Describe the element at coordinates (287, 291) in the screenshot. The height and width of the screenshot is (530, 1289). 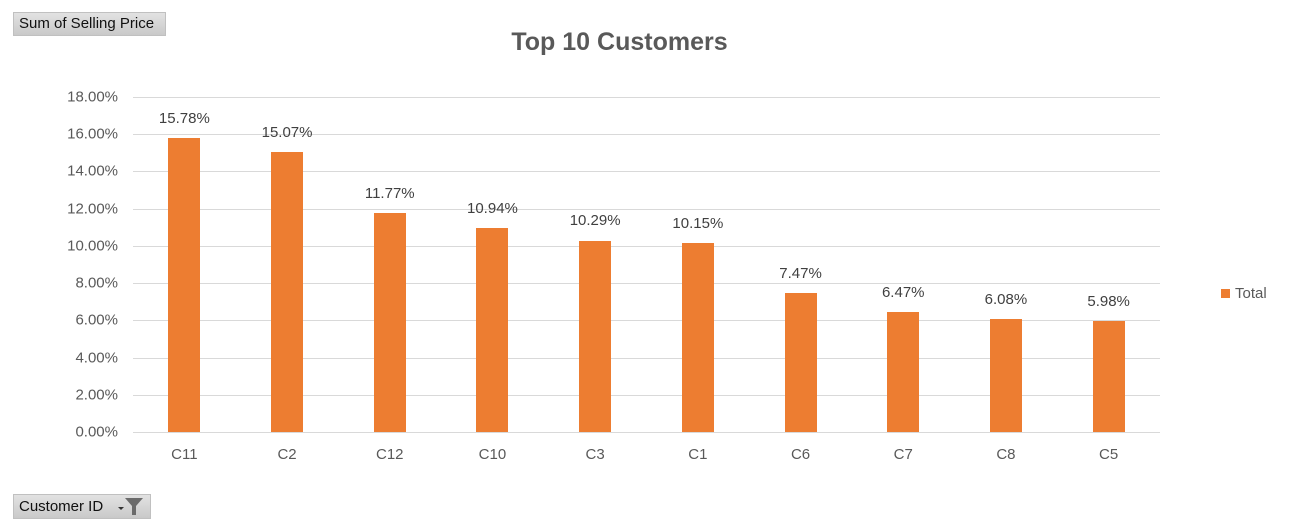
I see `bar-c2` at that location.